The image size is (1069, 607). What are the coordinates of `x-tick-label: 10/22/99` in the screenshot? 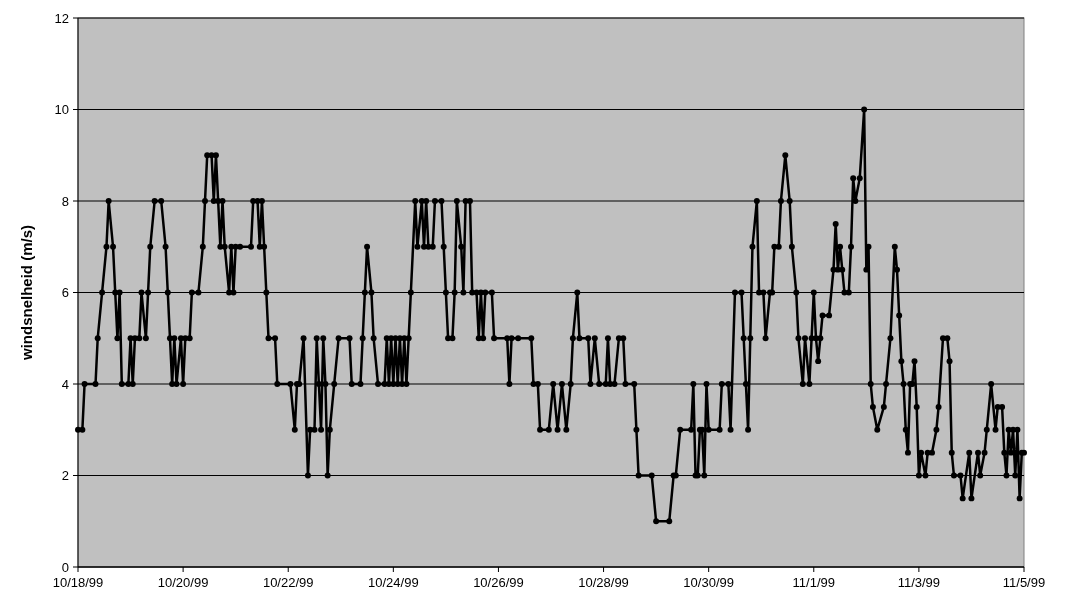 It's located at (288, 582).